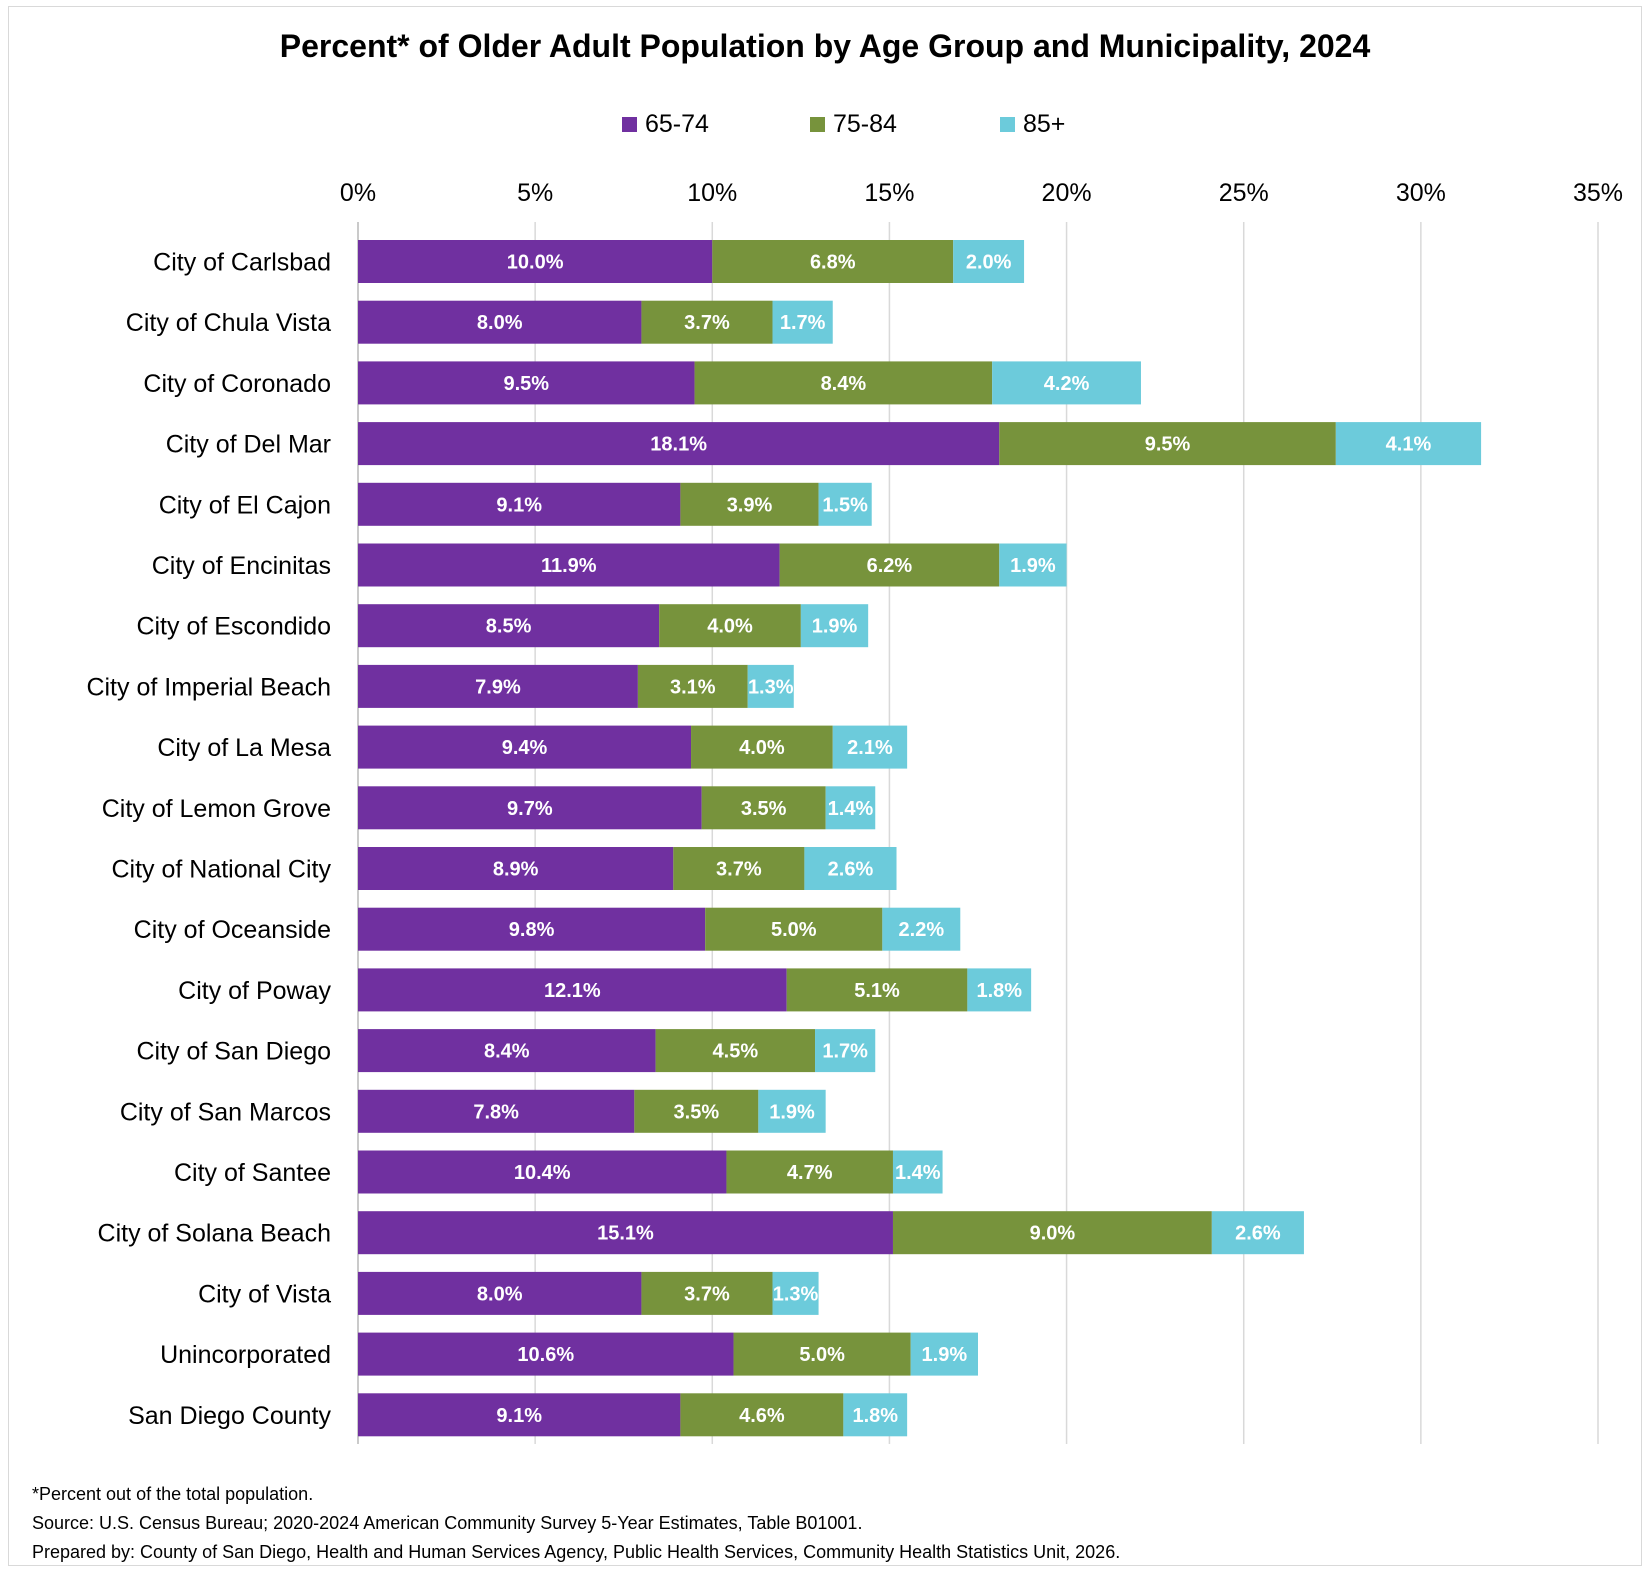 Image resolution: width=1650 pixels, height=1572 pixels. Describe the element at coordinates (712, 193) in the screenshot. I see `x-tick-label: 10%` at that location.